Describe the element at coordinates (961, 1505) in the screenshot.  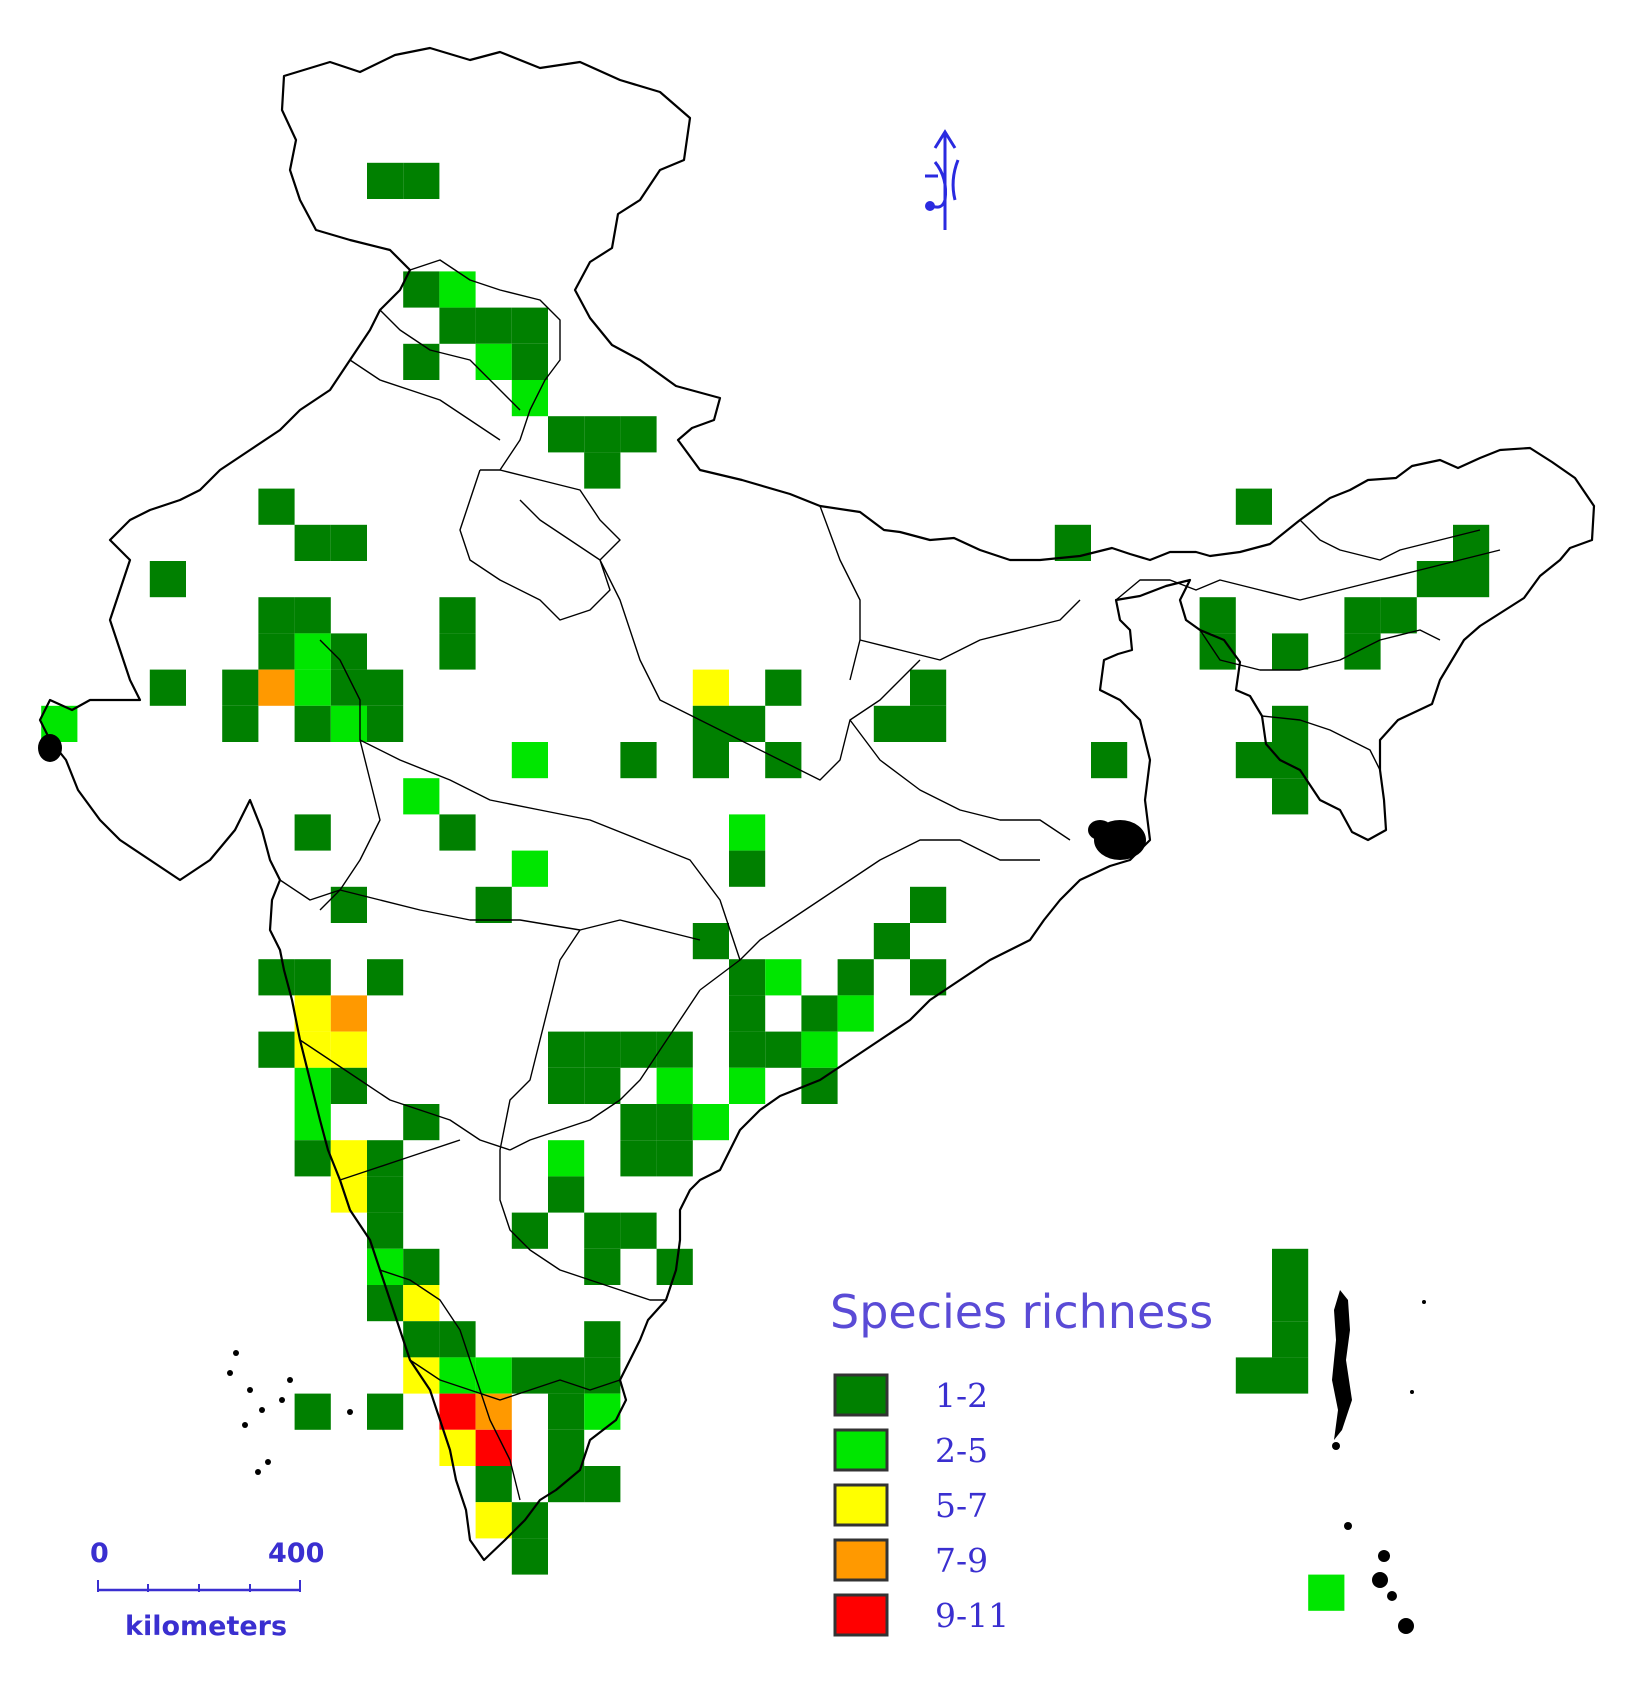
I see `legend-label: 5-7` at that location.